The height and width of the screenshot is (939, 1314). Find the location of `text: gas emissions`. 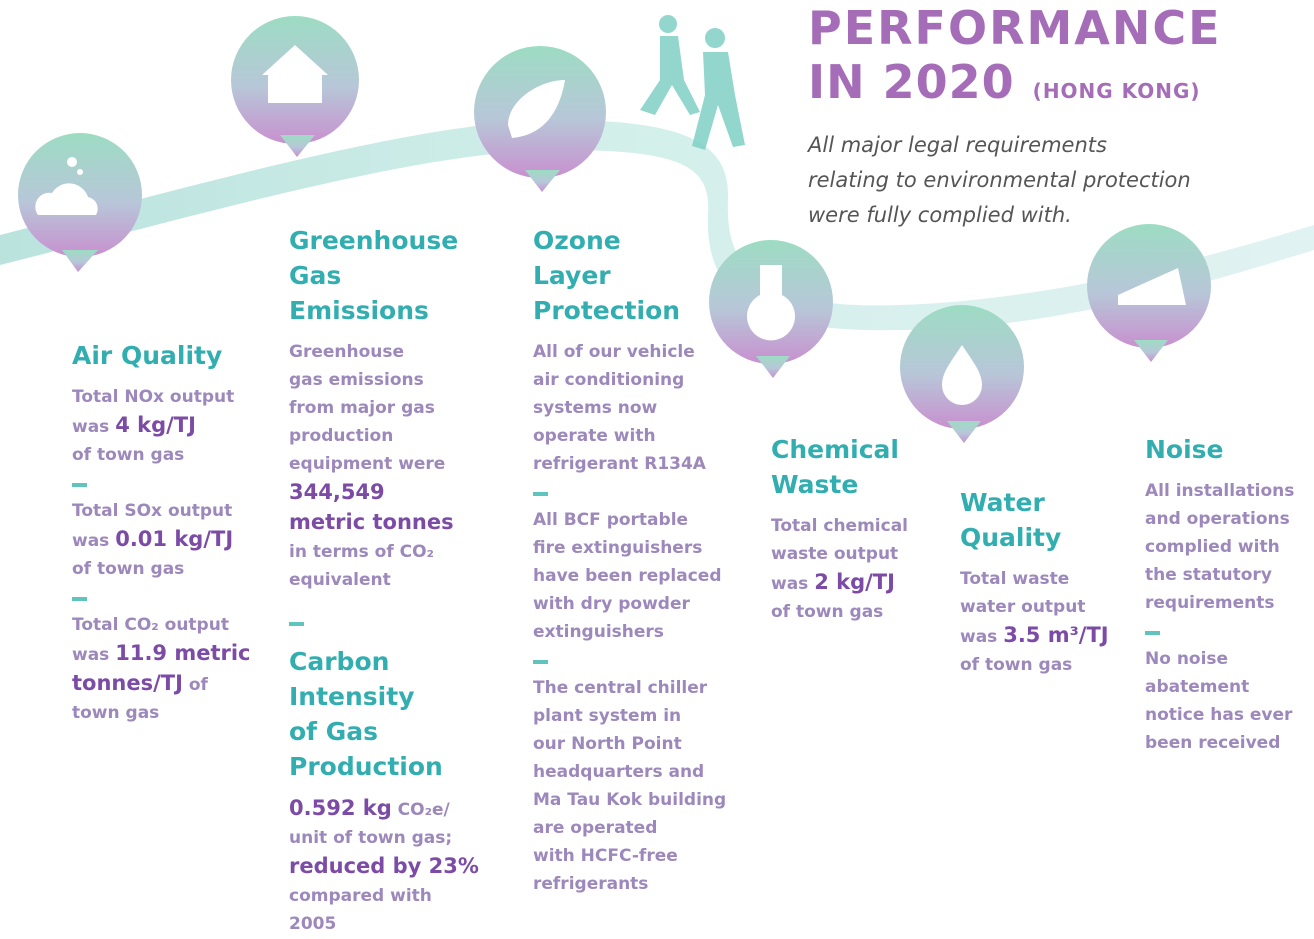

text: gas emissions is located at coordinates (356, 380).